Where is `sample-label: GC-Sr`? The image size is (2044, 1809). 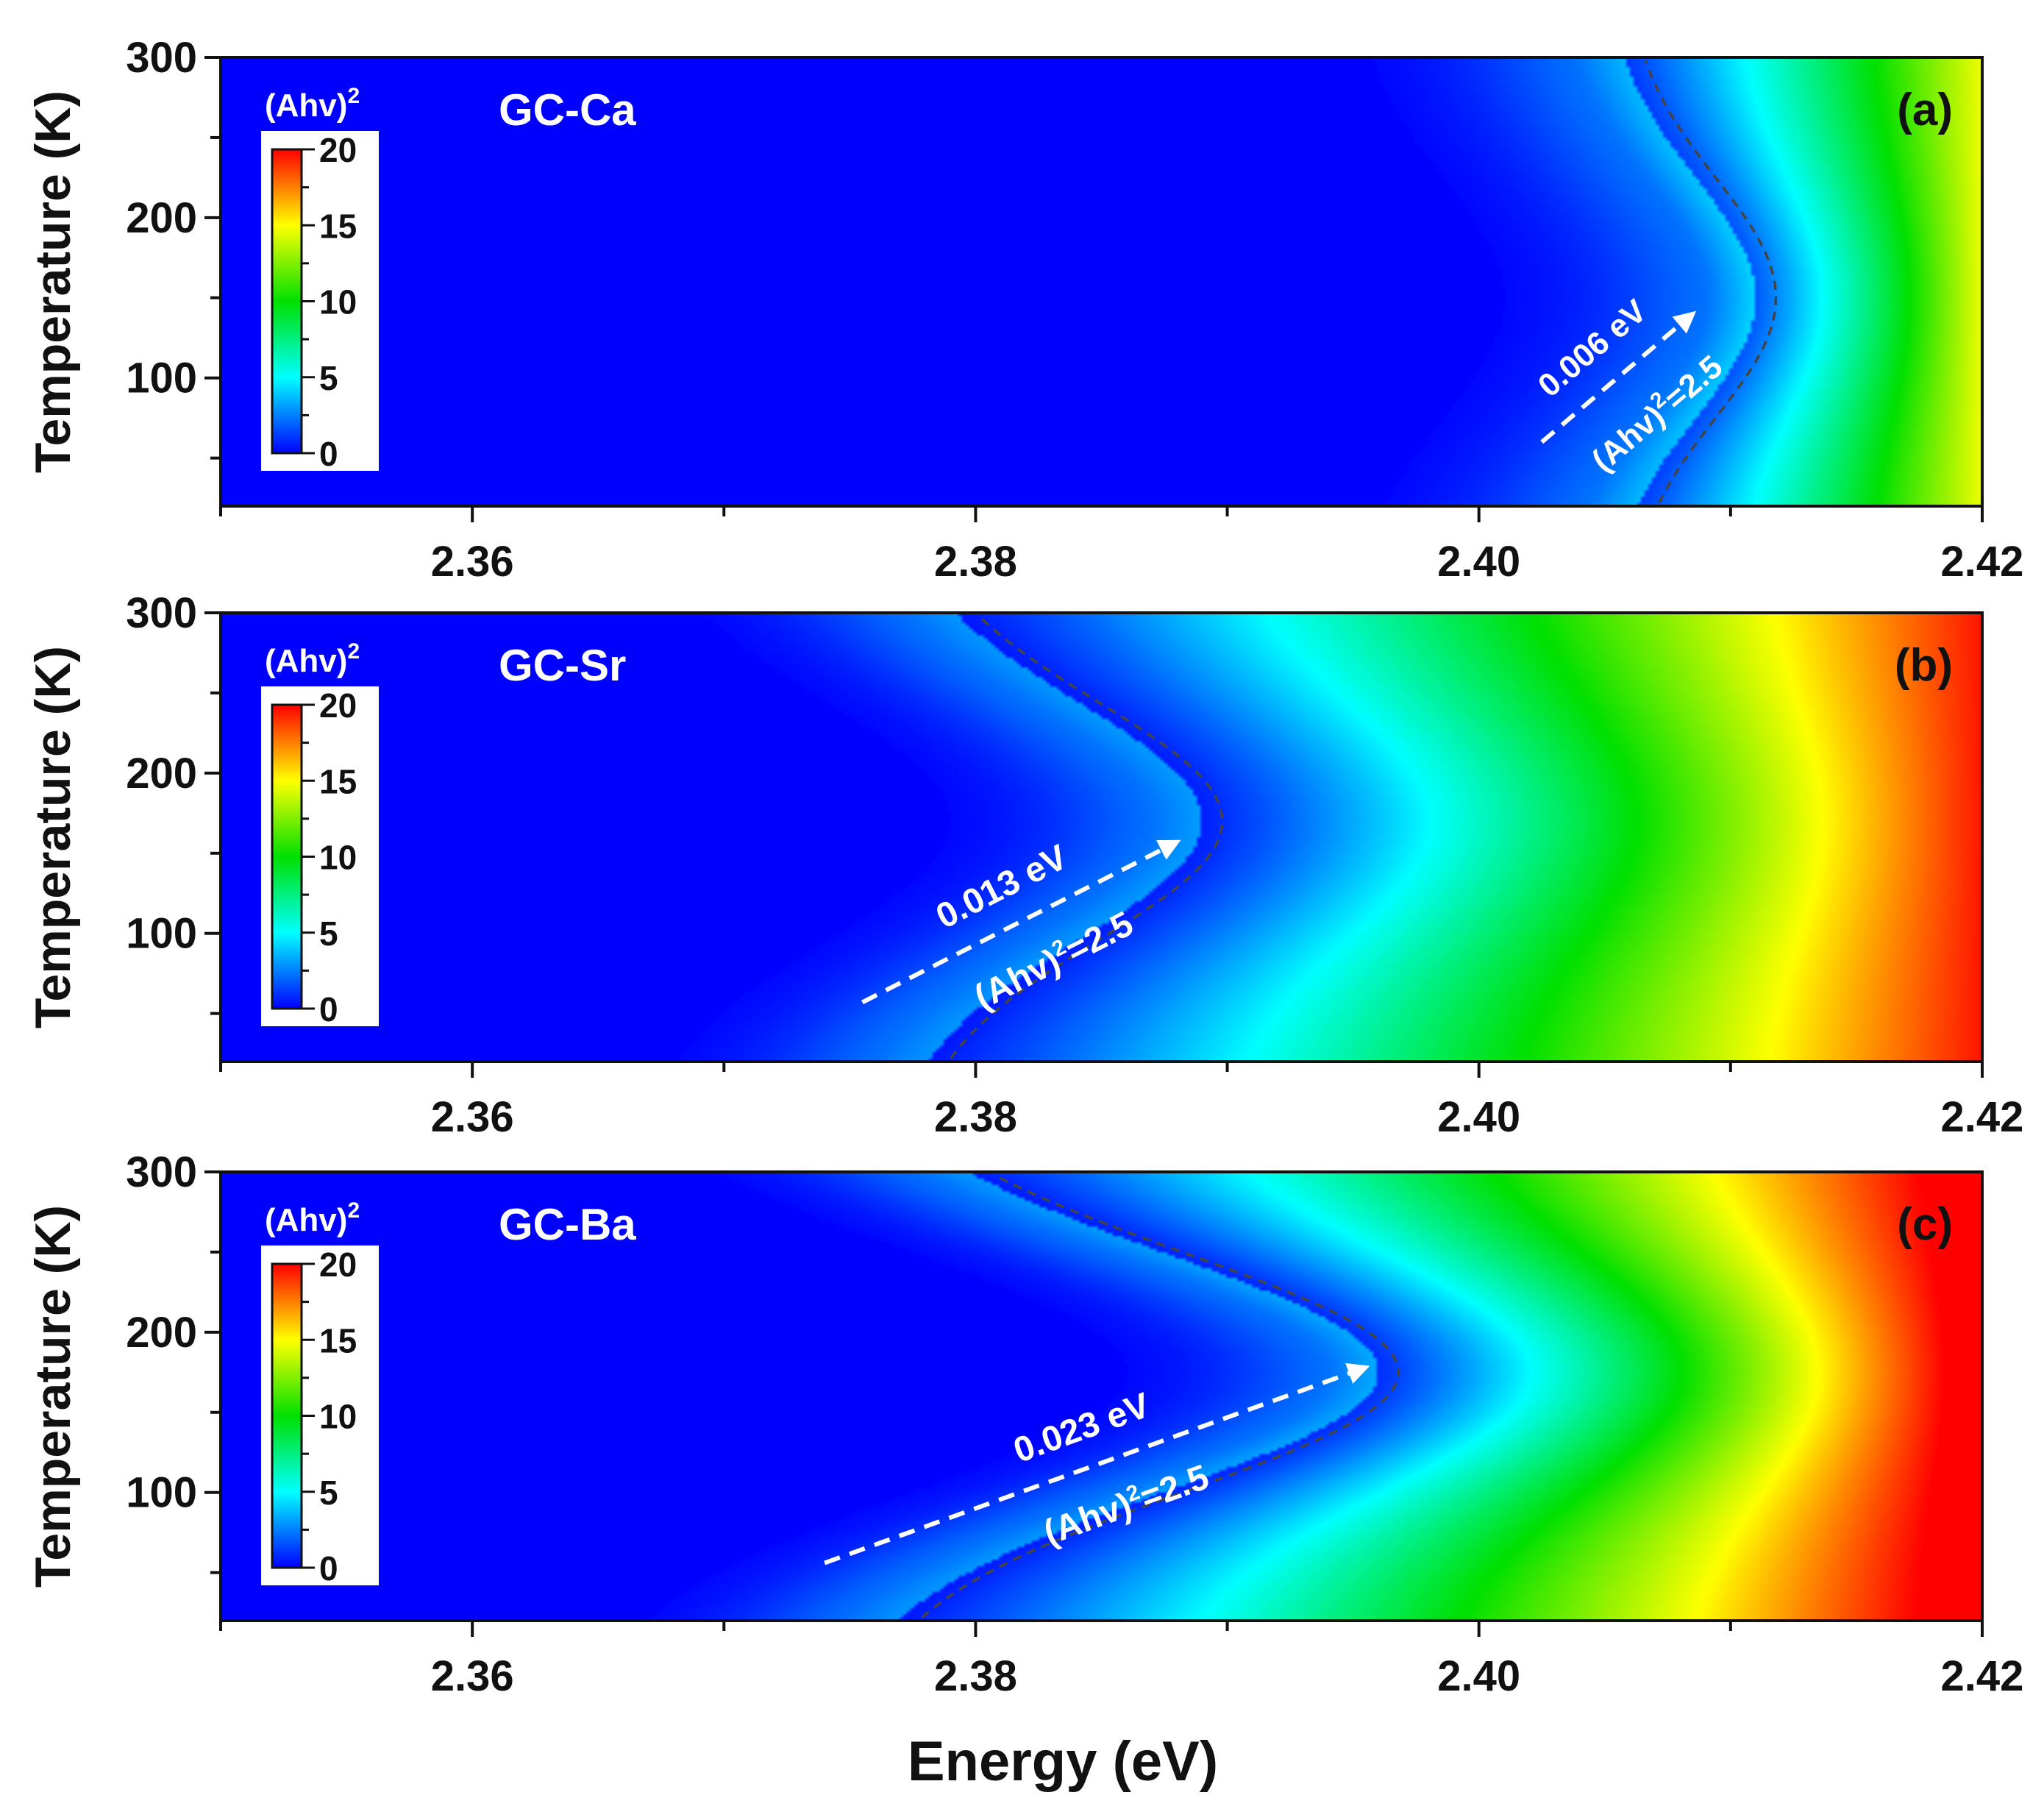 sample-label: GC-Sr is located at coordinates (562, 665).